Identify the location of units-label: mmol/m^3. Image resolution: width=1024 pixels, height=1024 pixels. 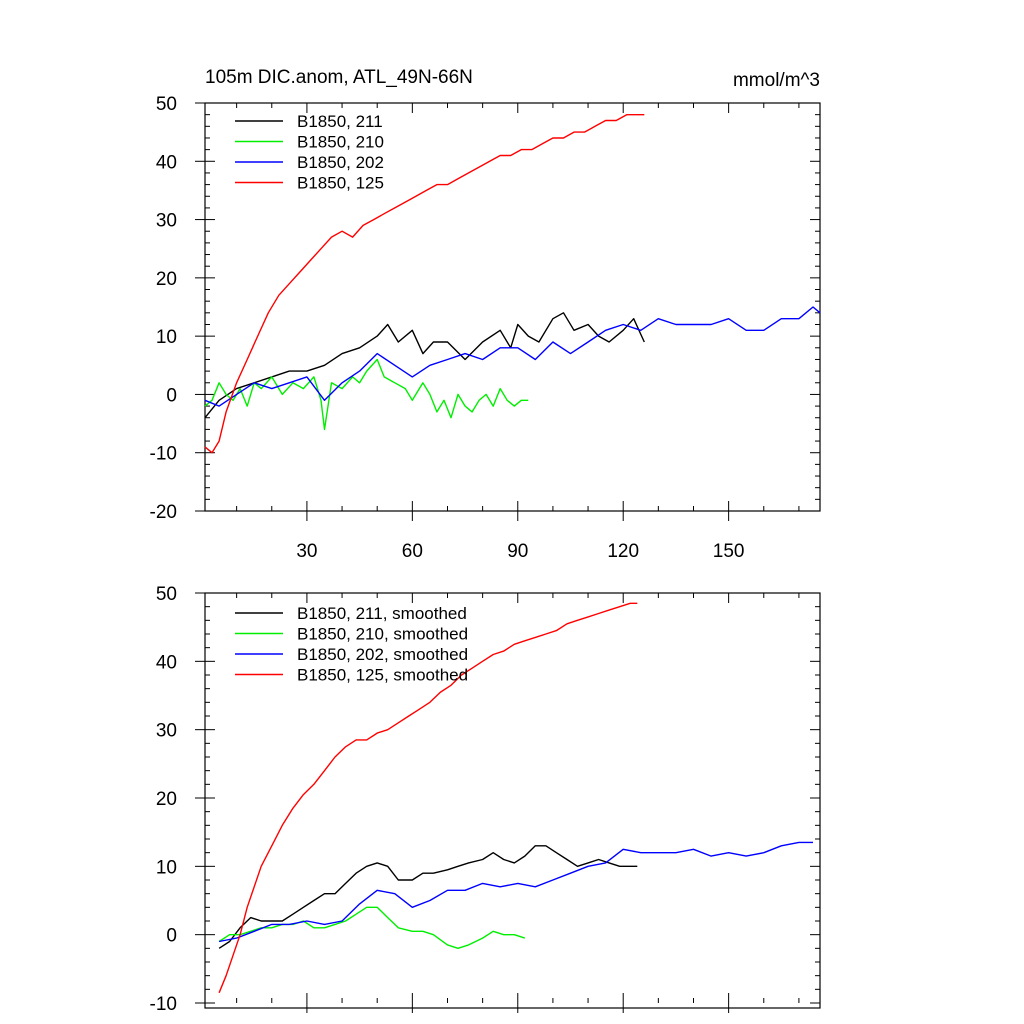
(776, 80).